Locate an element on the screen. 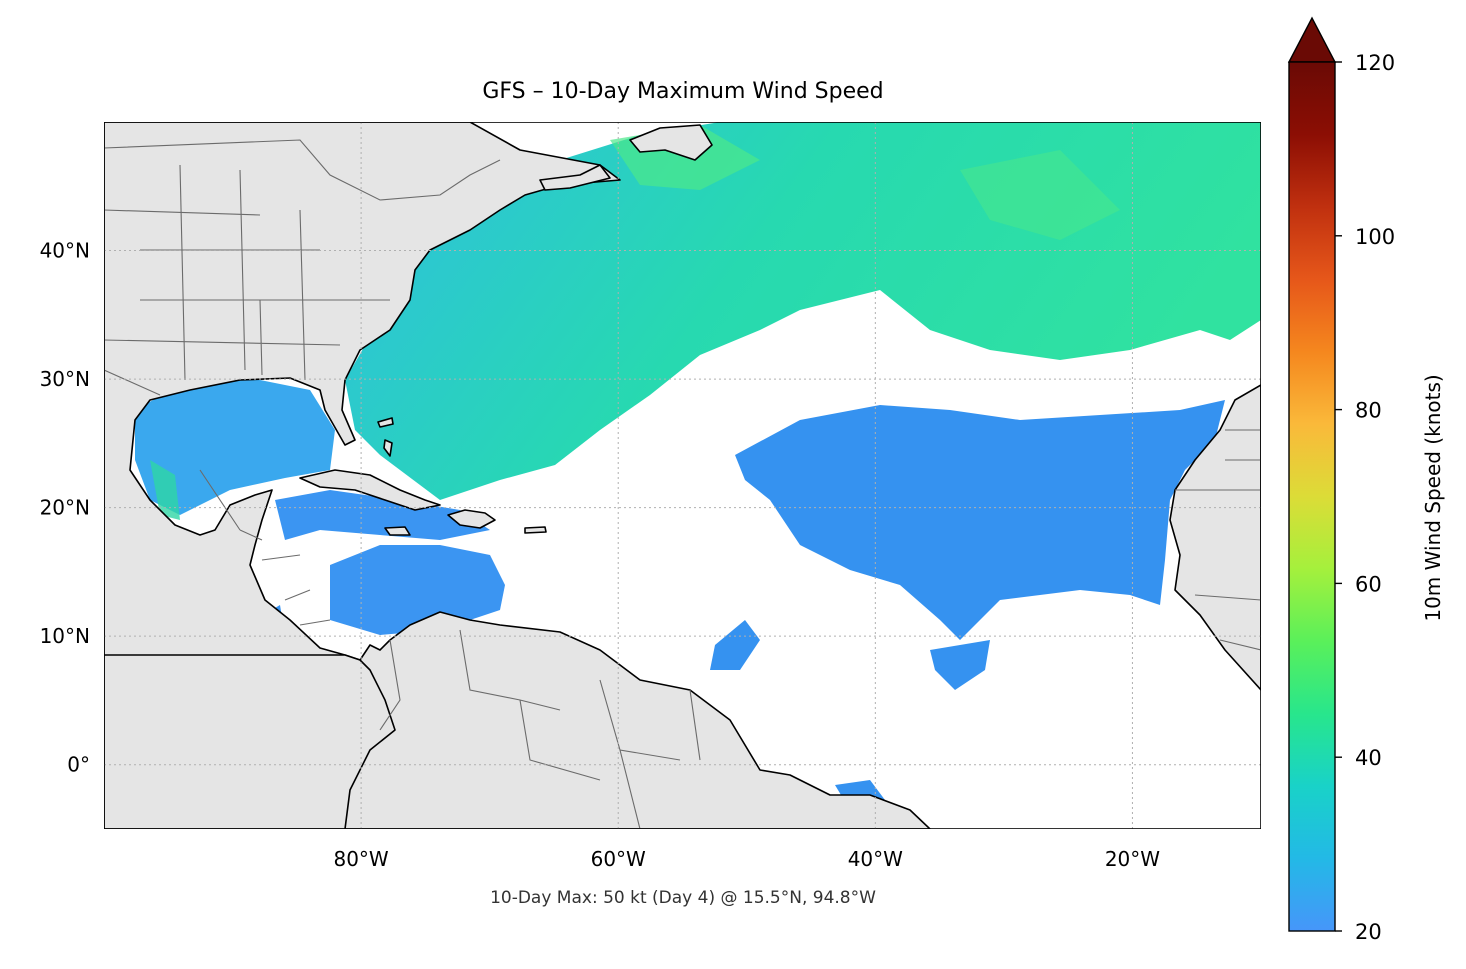 This screenshot has width=1466, height=969. wind-field-caribbean is located at coordinates (417, 590).